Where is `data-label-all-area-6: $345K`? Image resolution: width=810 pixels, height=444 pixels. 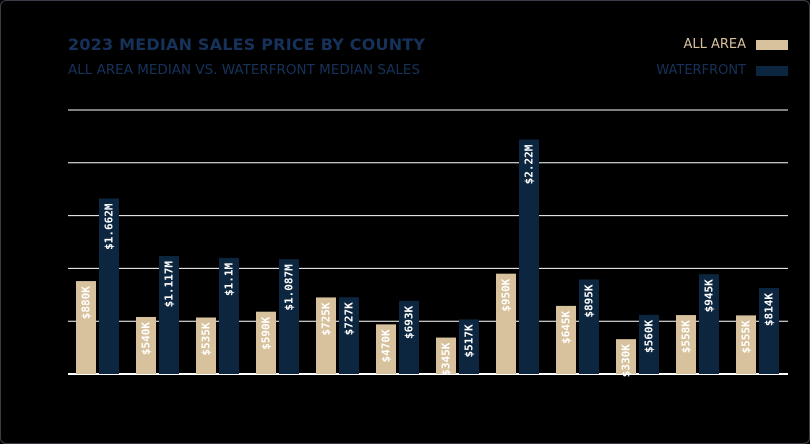
data-label-all-area-6: $345K is located at coordinates (446, 358).